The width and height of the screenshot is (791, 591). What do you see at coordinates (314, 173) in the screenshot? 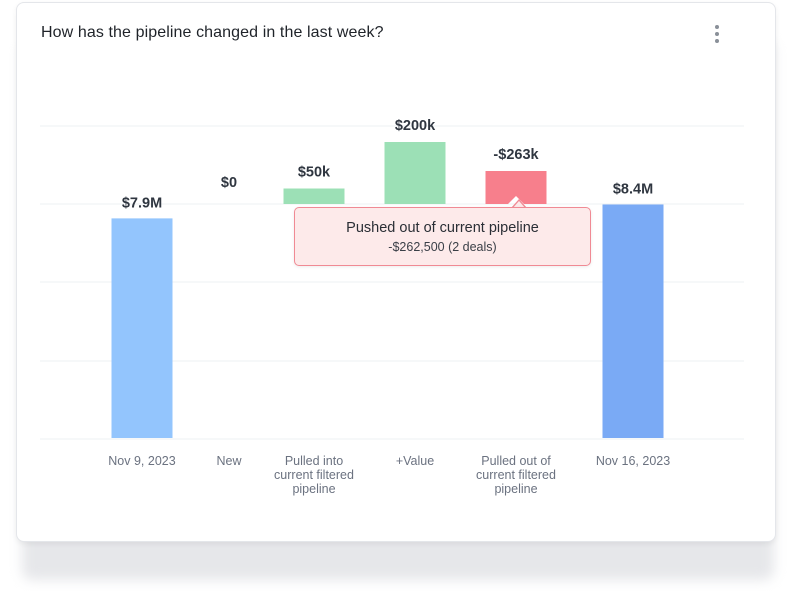
I see `data-label: $50k` at bounding box center [314, 173].